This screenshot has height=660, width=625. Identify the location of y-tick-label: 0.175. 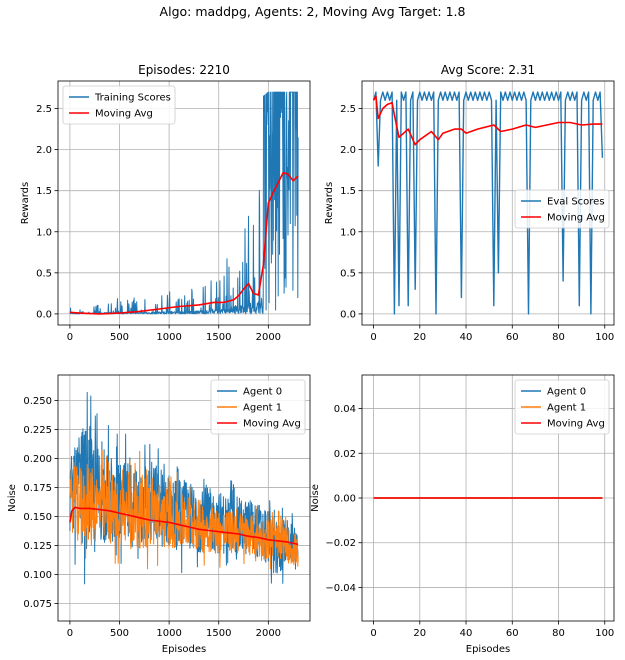
(37, 488).